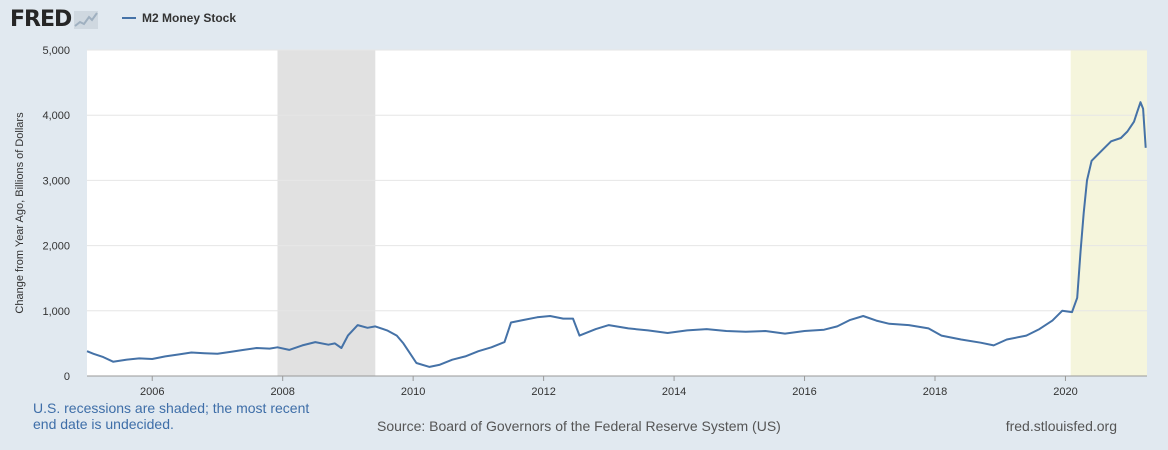  What do you see at coordinates (56, 214) in the screenshot?
I see `y-axis: 0 1,000 2,000 3,000 4,000 5,000` at bounding box center [56, 214].